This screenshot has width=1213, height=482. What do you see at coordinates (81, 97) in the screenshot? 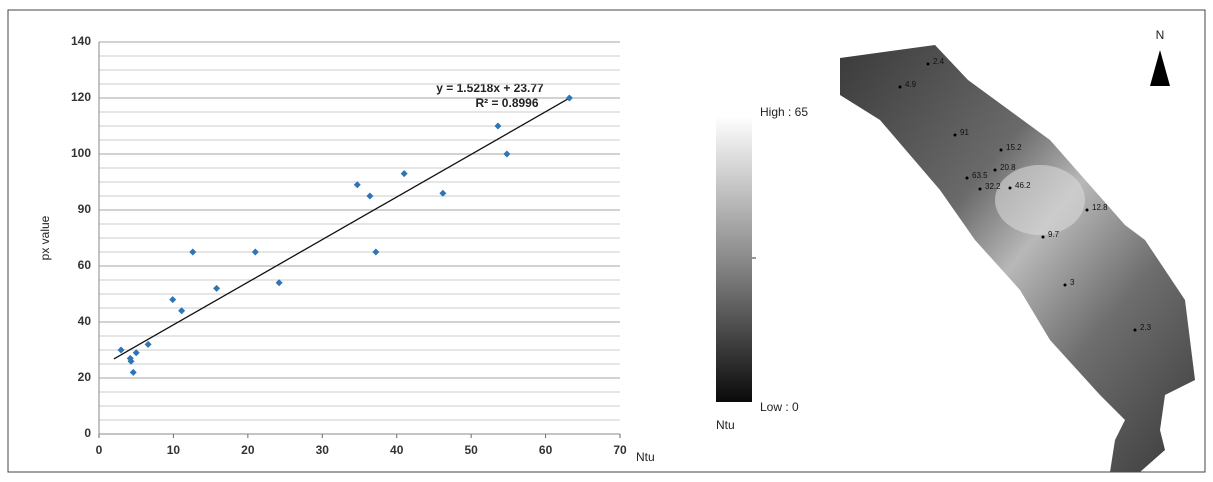
I see `y-tick-label: 120` at bounding box center [81, 97].